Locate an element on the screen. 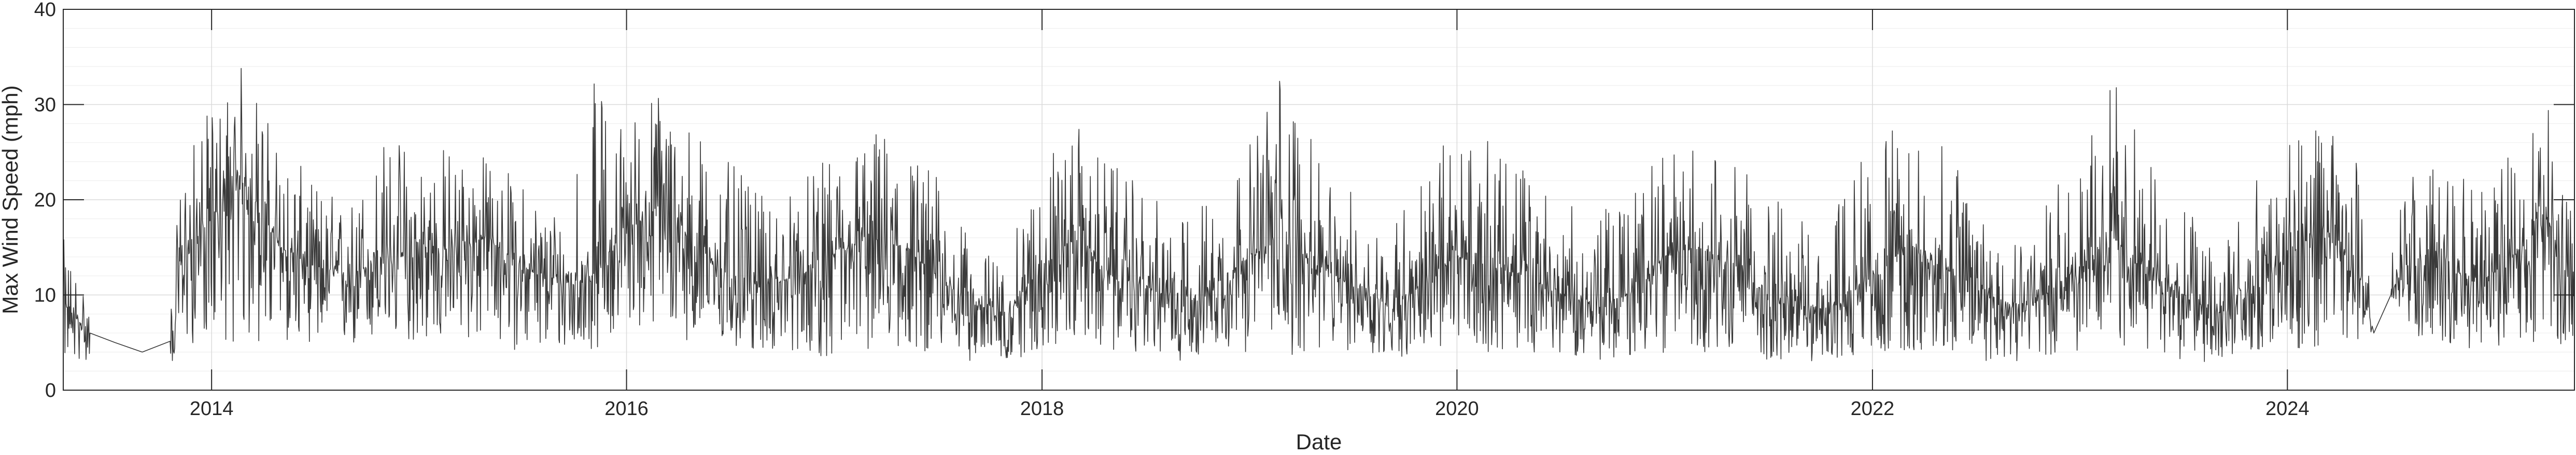 The image size is (2576, 455). y-tick-label: 20 is located at coordinates (45, 200).